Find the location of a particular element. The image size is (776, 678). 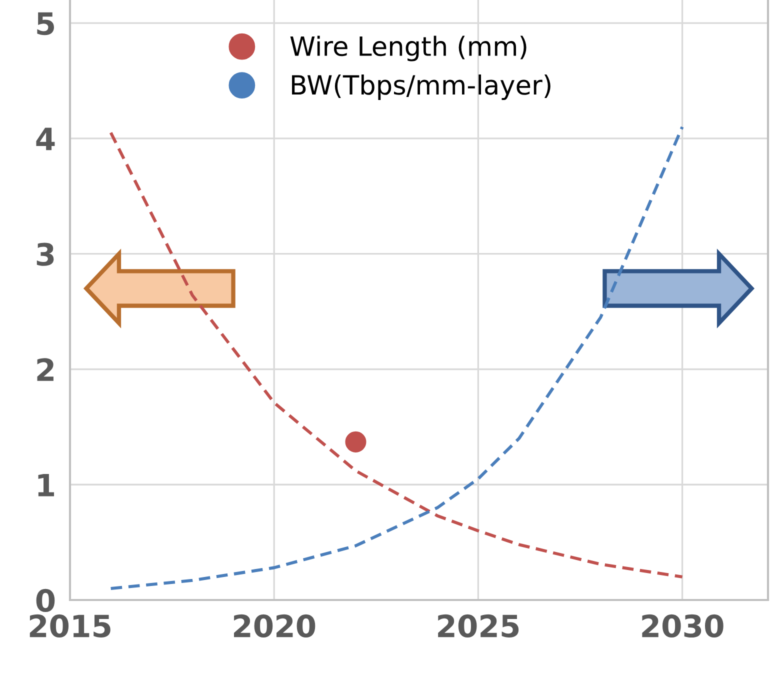

x-tick-label: 2030 is located at coordinates (683, 626).